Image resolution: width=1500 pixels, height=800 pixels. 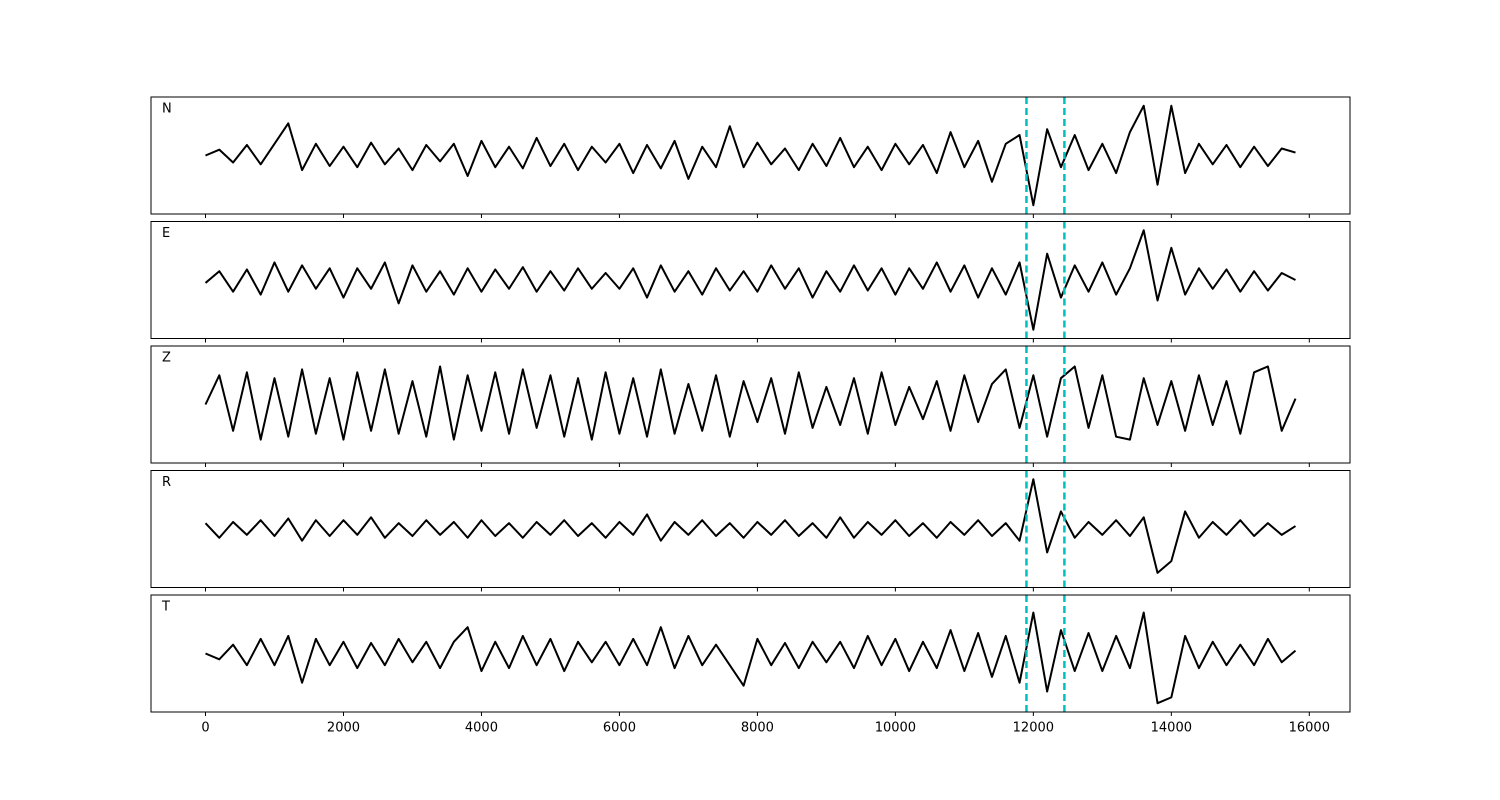 What do you see at coordinates (205, 728) in the screenshot?
I see `x-tick-label: 0` at bounding box center [205, 728].